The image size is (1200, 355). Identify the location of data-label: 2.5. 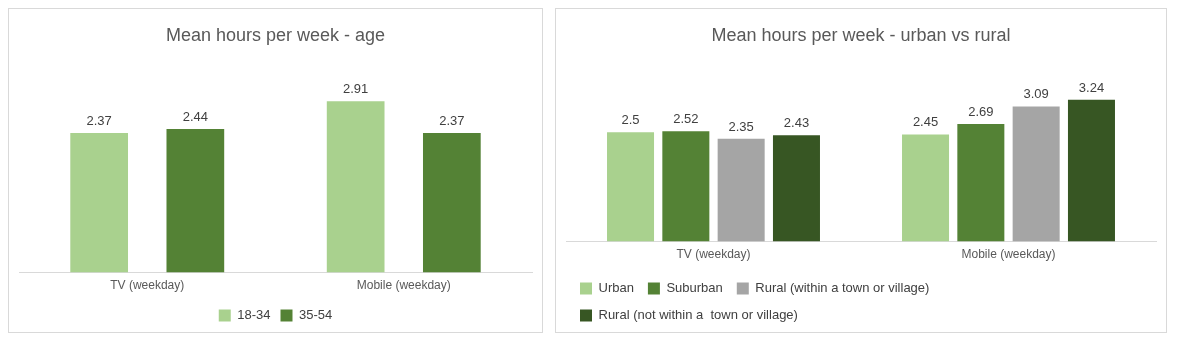
(630, 120).